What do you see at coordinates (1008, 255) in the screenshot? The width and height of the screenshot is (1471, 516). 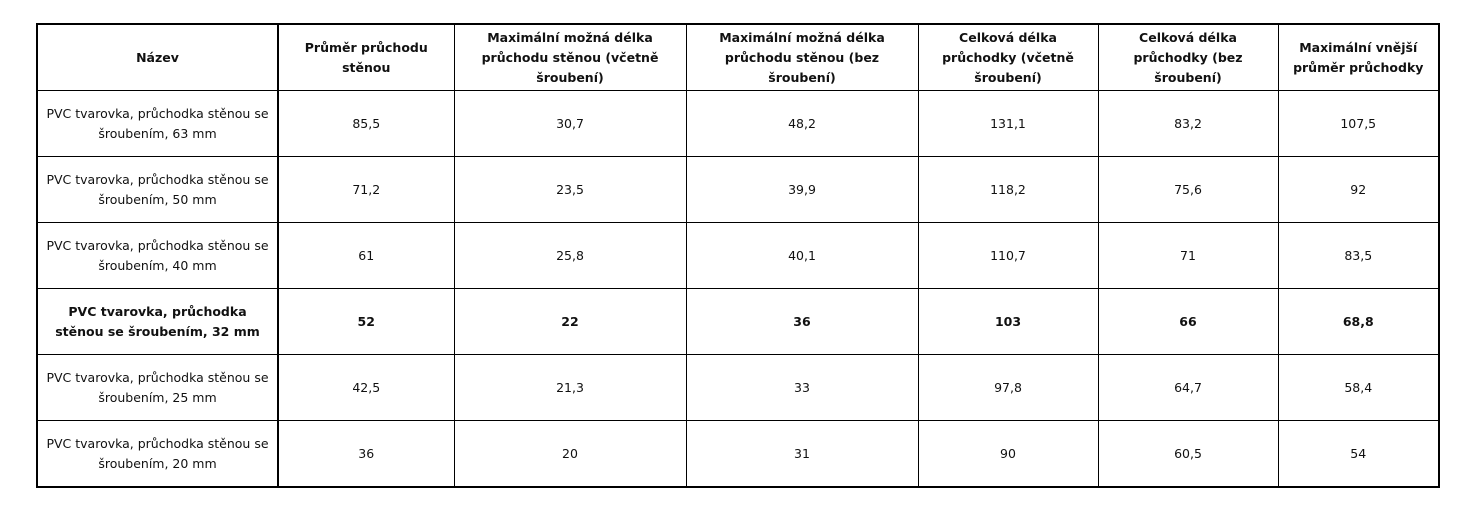 I see `value-cell: 110,7` at bounding box center [1008, 255].